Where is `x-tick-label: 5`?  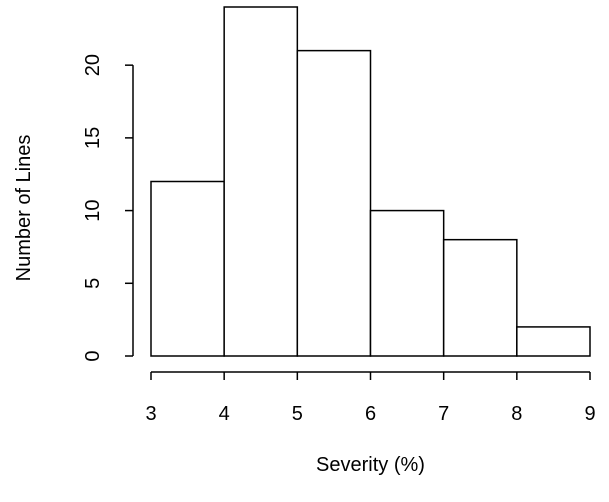
x-tick-label: 5 is located at coordinates (297, 414).